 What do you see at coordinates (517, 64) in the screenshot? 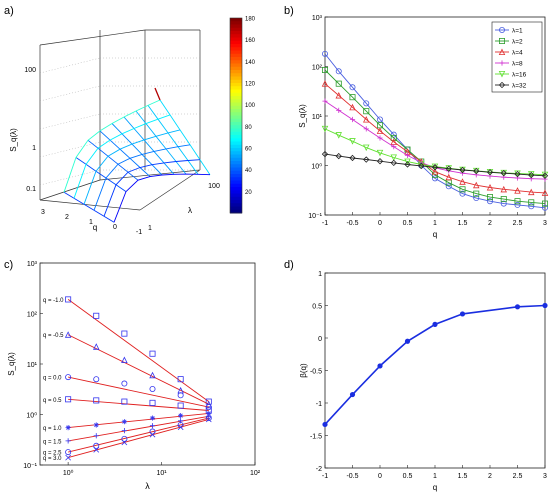
I see `legend-label: λ=8` at bounding box center [517, 64].